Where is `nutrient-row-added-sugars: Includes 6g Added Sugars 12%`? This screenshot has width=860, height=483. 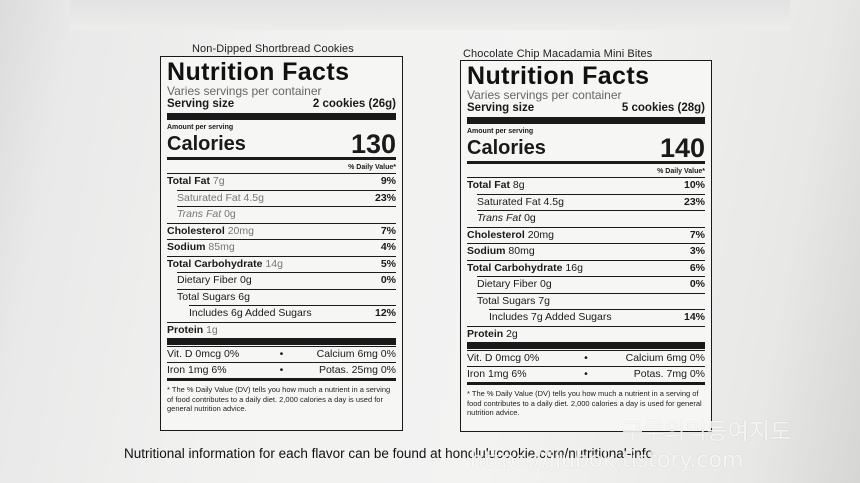 nutrient-row-added-sugars: Includes 6g Added Sugars 12% is located at coordinates (292, 313).